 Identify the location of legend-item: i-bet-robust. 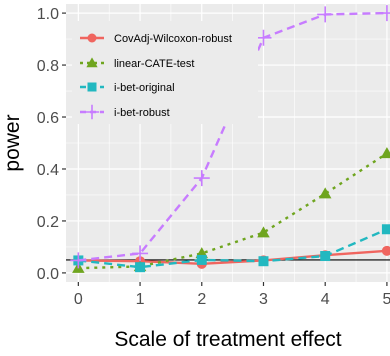
(125, 112).